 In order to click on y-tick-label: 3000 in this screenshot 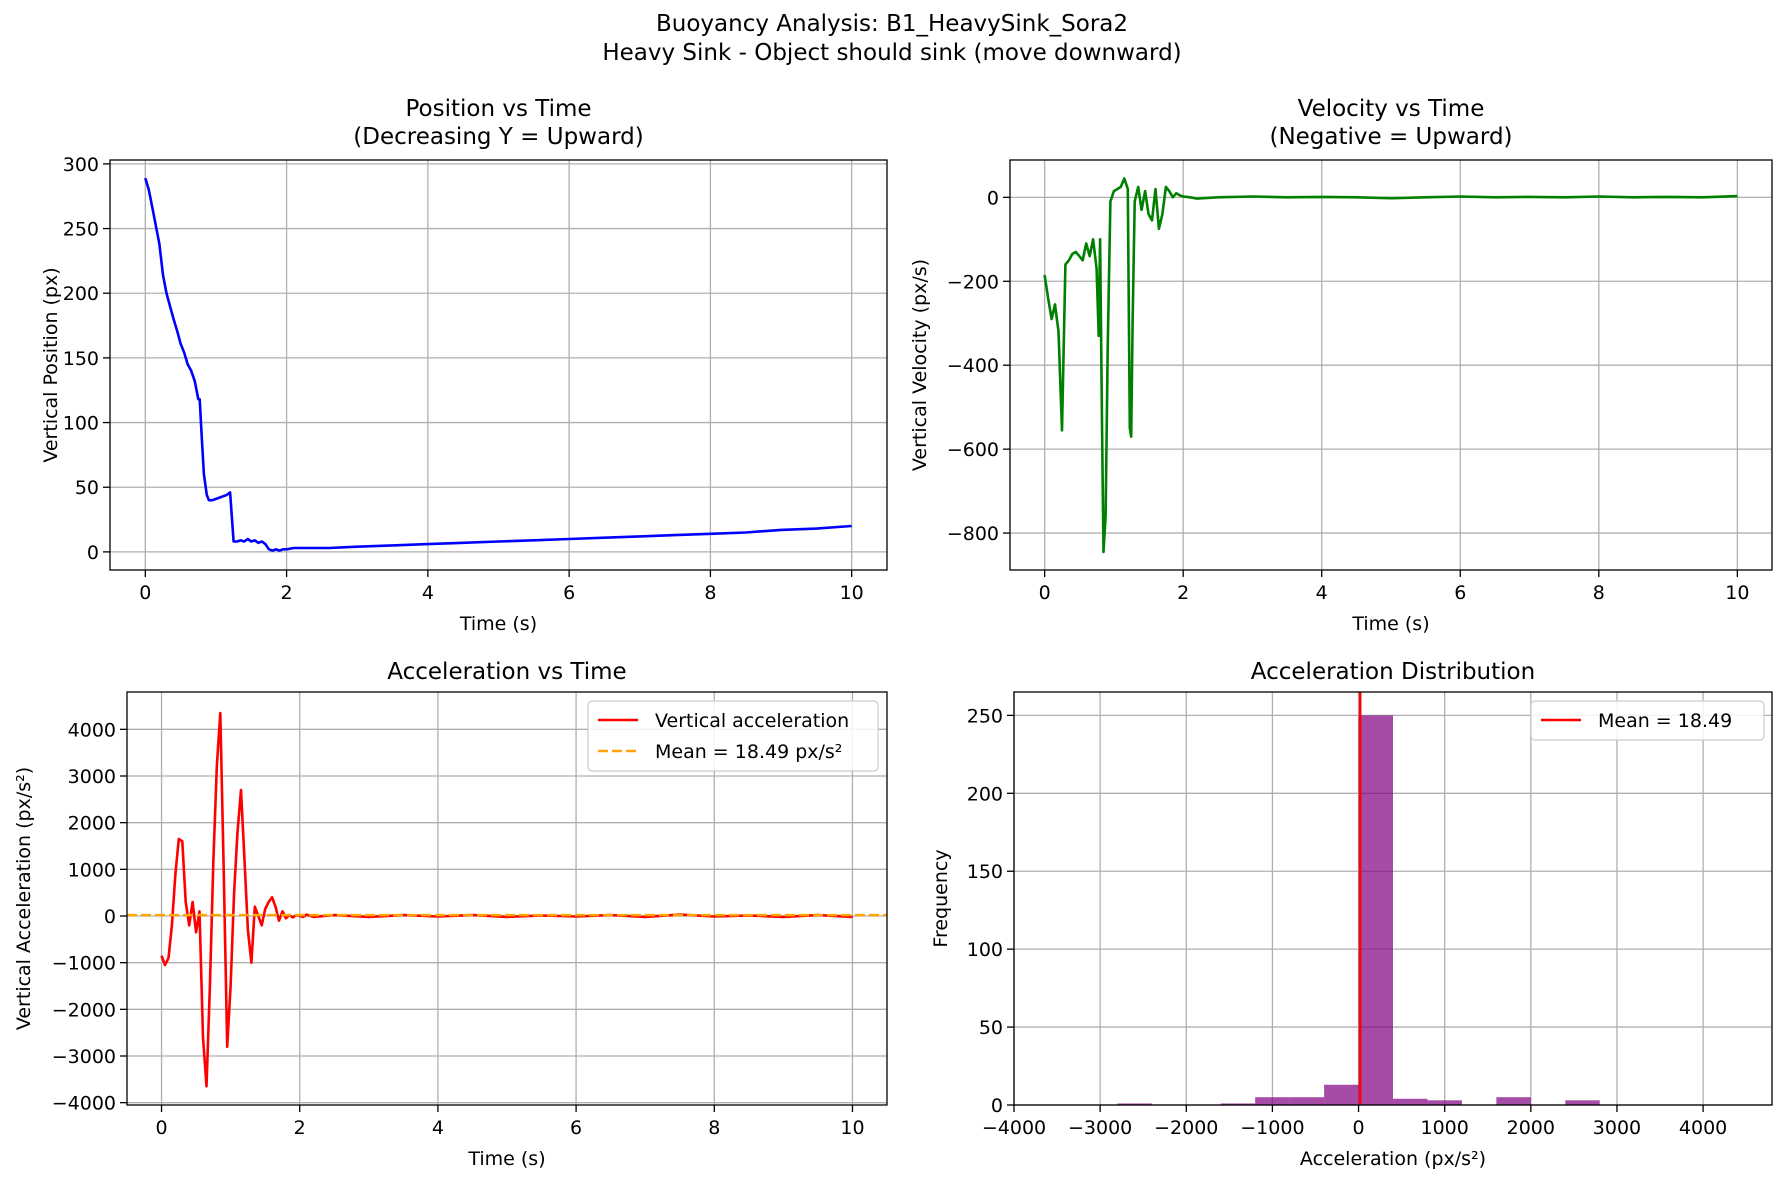, I will do `click(92, 777)`.